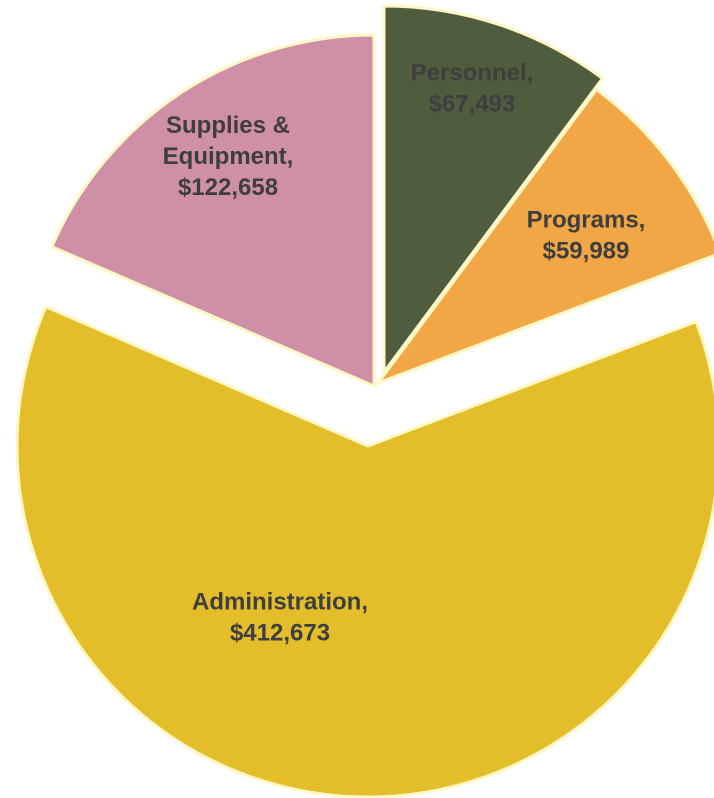 The height and width of the screenshot is (798, 714). What do you see at coordinates (472, 73) in the screenshot?
I see `pie-slice-label-line: Personnel,` at bounding box center [472, 73].